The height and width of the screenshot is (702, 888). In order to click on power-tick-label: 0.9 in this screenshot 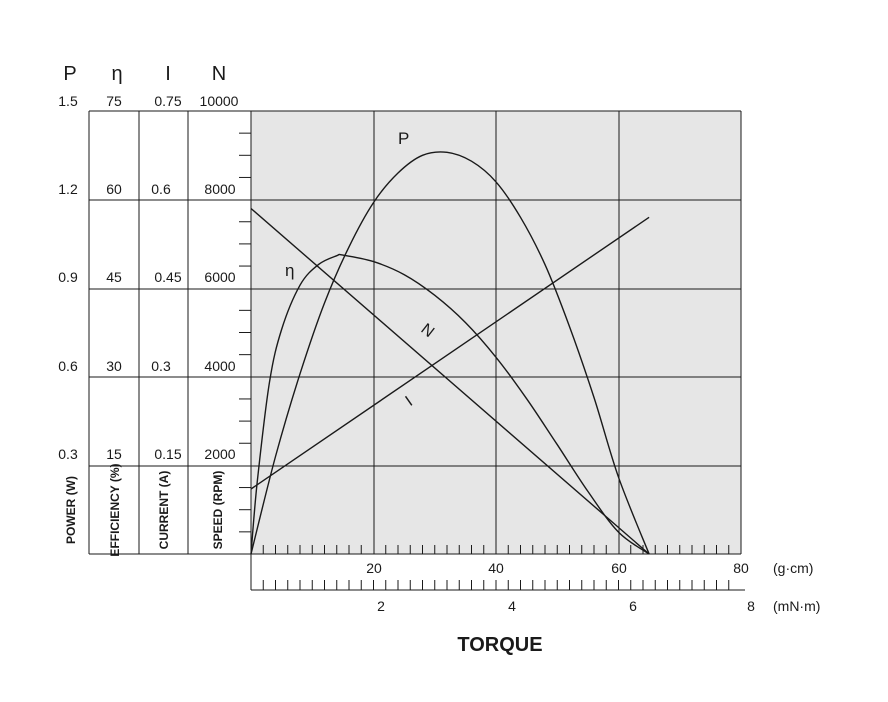, I will do `click(68, 277)`.